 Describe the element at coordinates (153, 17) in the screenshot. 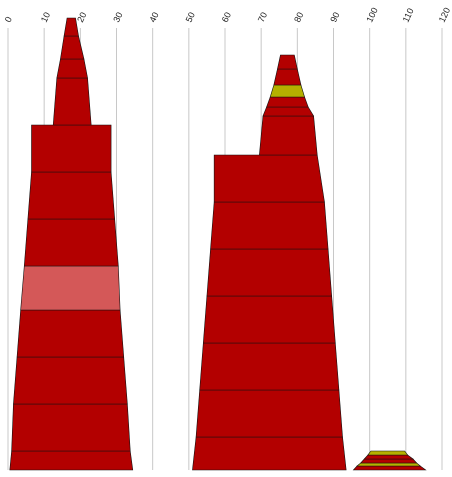

I see `x-tick-label: 40` at that location.